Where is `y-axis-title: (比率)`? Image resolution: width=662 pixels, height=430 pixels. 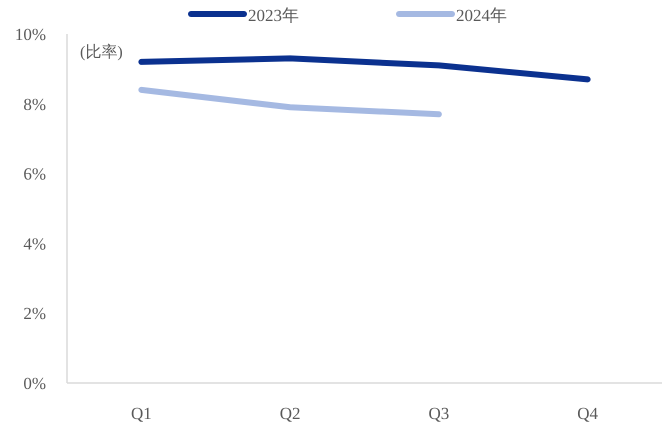 y-axis-title: (比率) is located at coordinates (101, 52).